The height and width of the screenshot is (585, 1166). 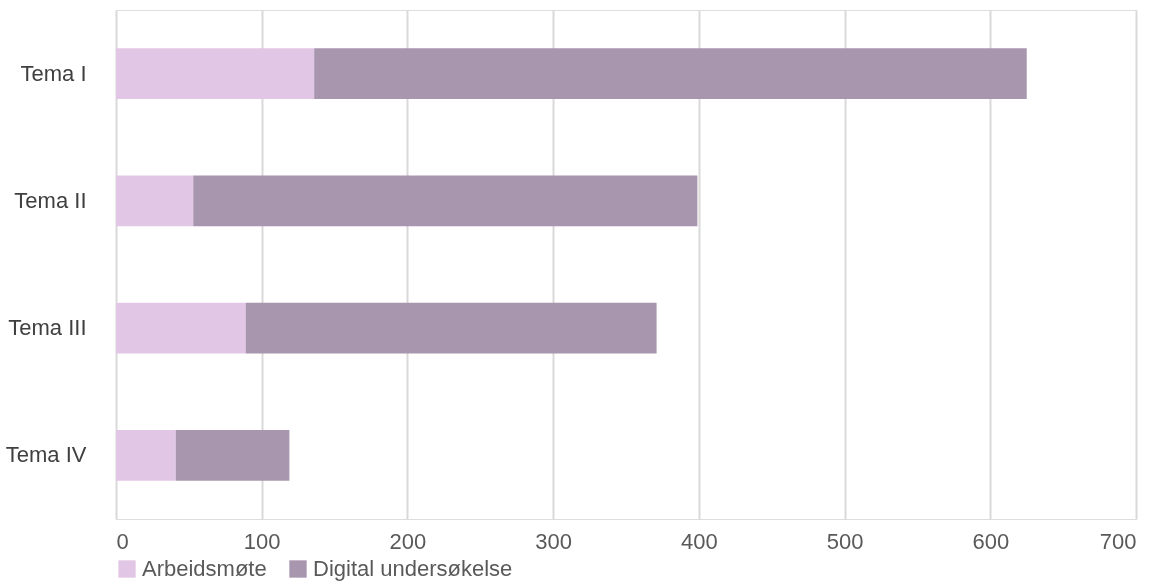 I want to click on y-tick-label: Tema II, so click(x=50, y=200).